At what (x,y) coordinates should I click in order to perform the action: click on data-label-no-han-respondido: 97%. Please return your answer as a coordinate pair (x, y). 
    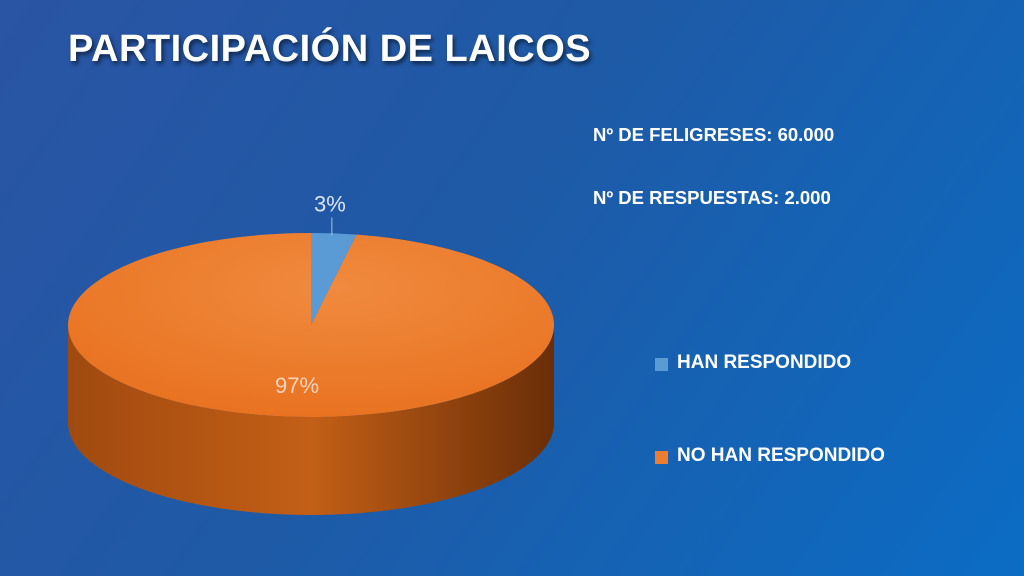
    Looking at the image, I should click on (297, 385).